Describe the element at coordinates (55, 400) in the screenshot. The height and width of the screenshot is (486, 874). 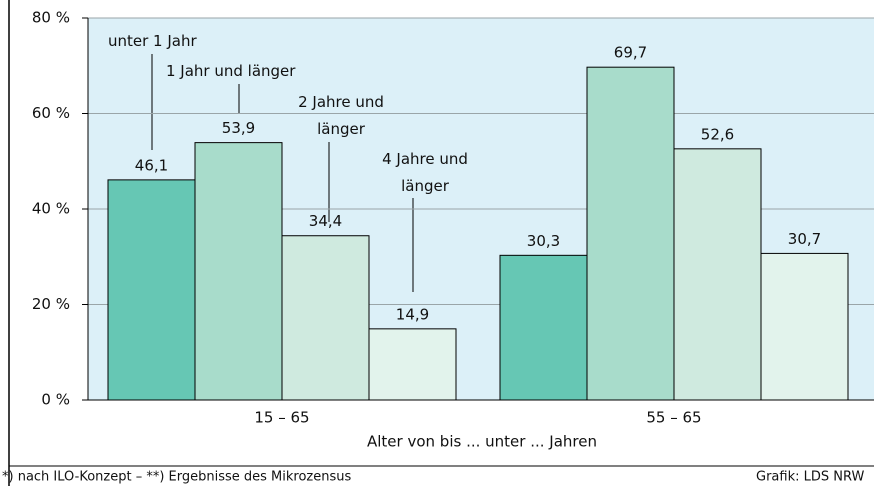
I see `y-tick-label: 0 %` at that location.